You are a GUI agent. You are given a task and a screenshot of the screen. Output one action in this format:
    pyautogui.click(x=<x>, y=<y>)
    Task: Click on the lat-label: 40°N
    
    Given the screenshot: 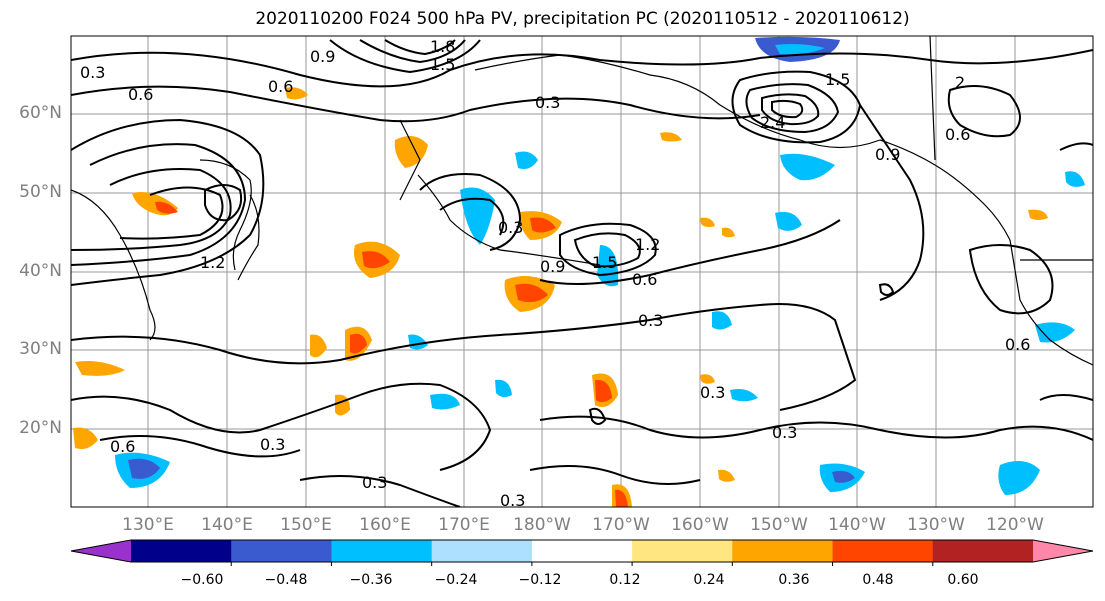 What is the action you would take?
    pyautogui.click(x=40, y=271)
    